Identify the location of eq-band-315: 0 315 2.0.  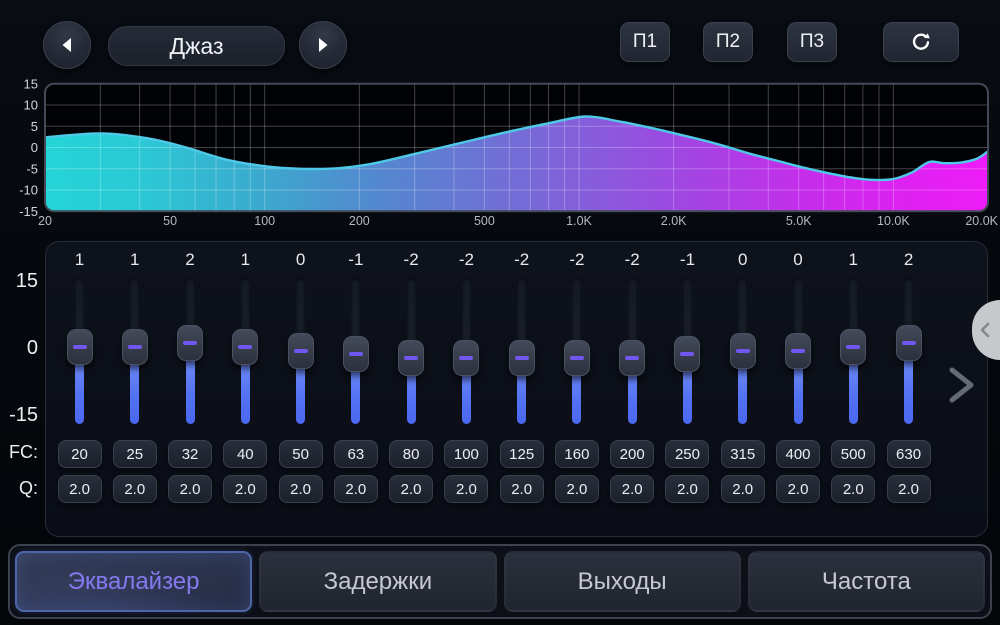
(742, 390).